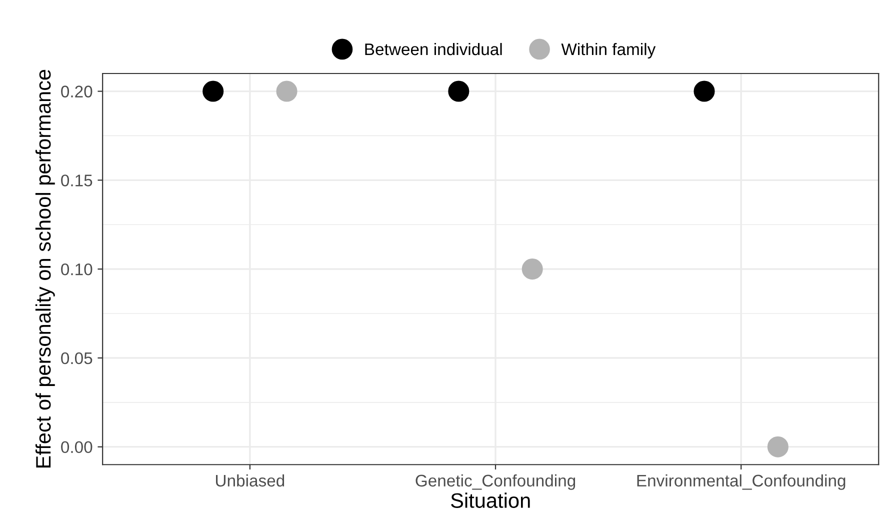 This screenshot has width=892, height=525. I want to click on legend-label: Between individual, so click(433, 49).